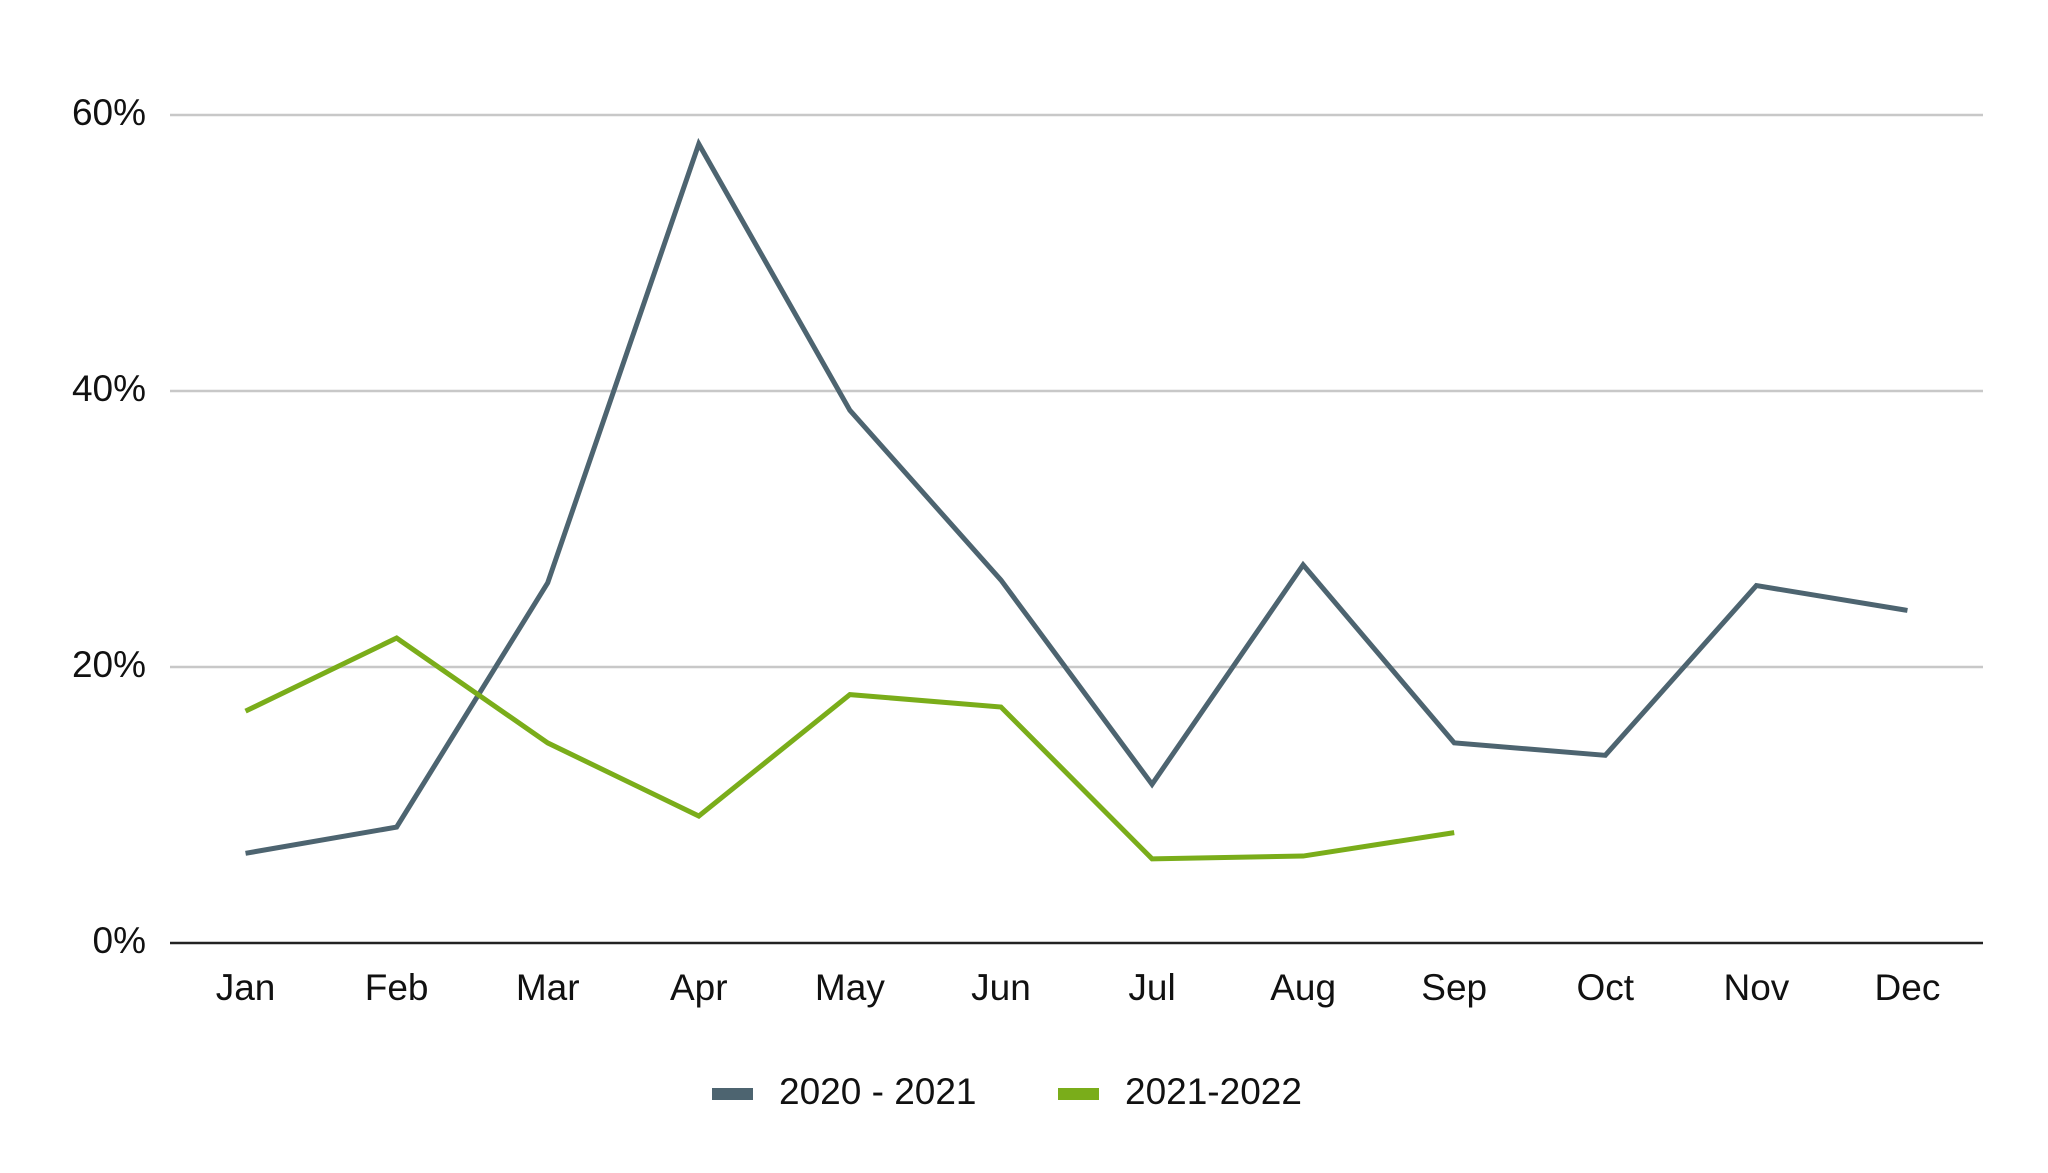 This screenshot has height=1173, width=2048. I want to click on x-tick-label: Feb, so click(397, 987).